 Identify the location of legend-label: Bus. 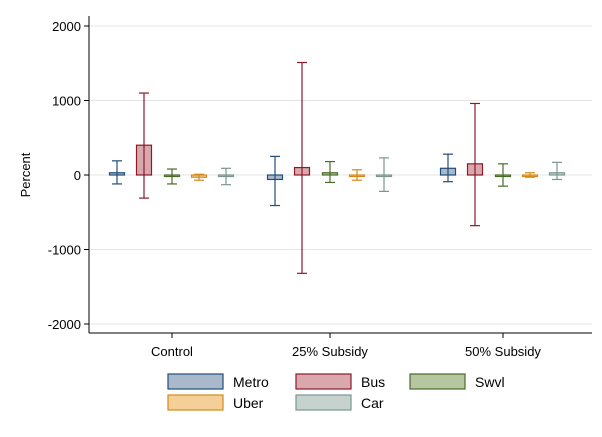
(373, 382).